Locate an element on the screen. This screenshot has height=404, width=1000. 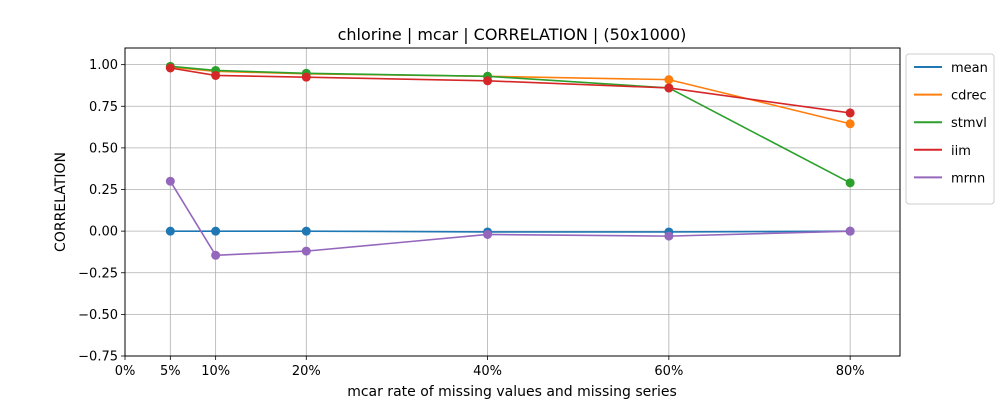
legend-label-mean: mean is located at coordinates (969, 68).